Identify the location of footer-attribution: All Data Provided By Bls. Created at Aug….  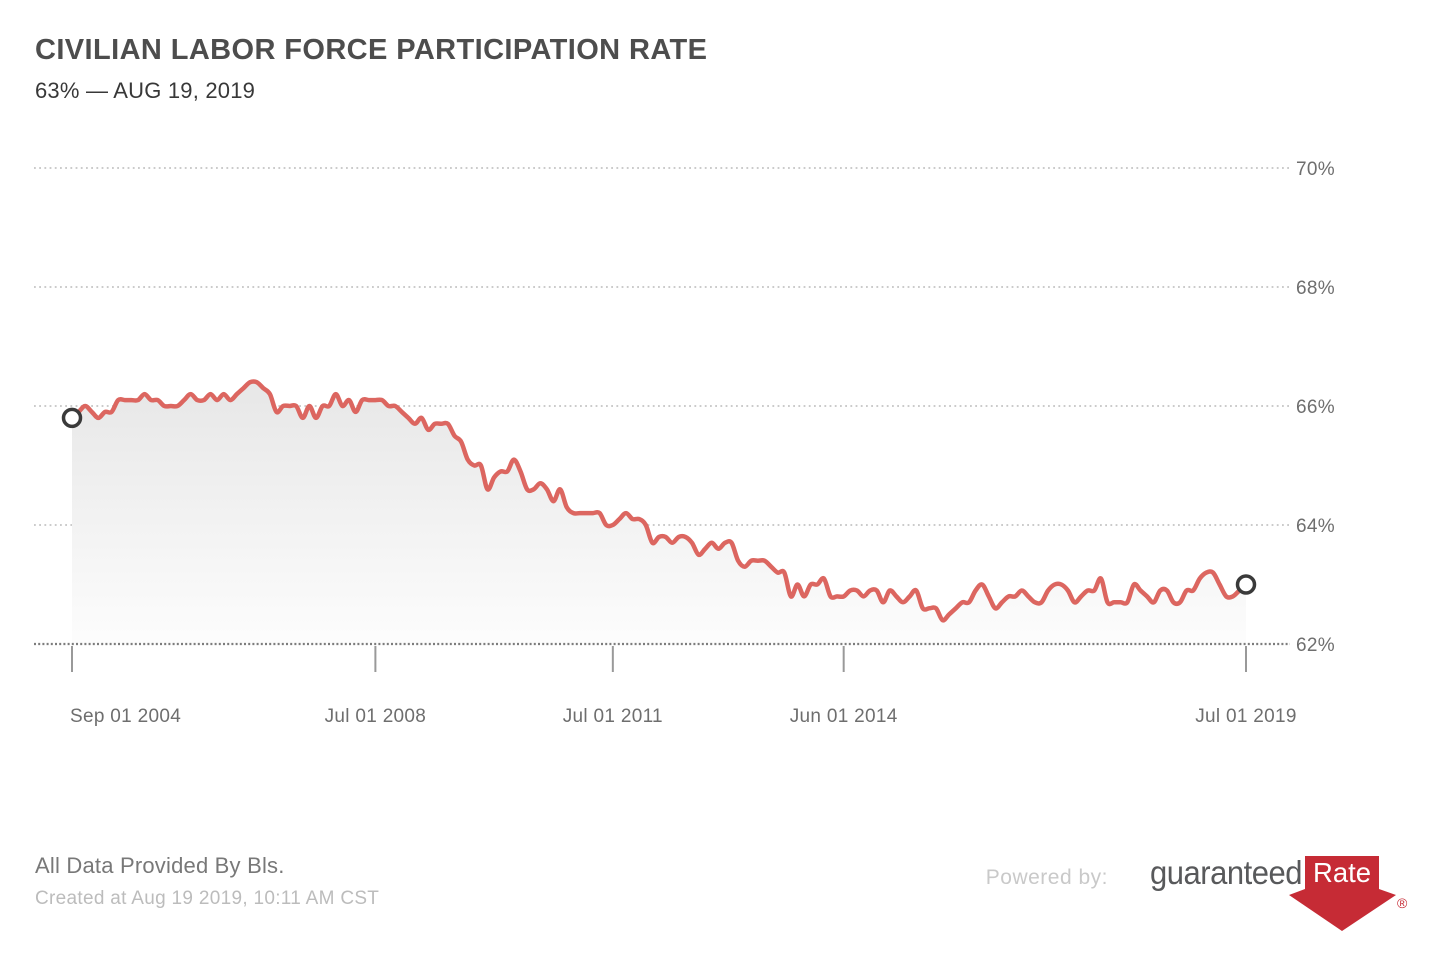
(207, 881).